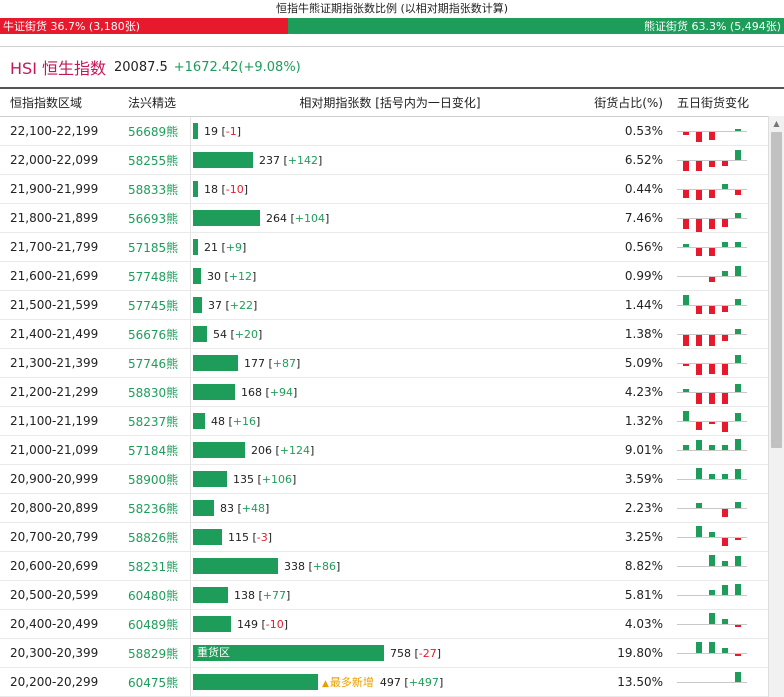 The width and height of the screenshot is (784, 697). Describe the element at coordinates (254, 363) in the screenshot. I see `contracts-count: 177` at that location.